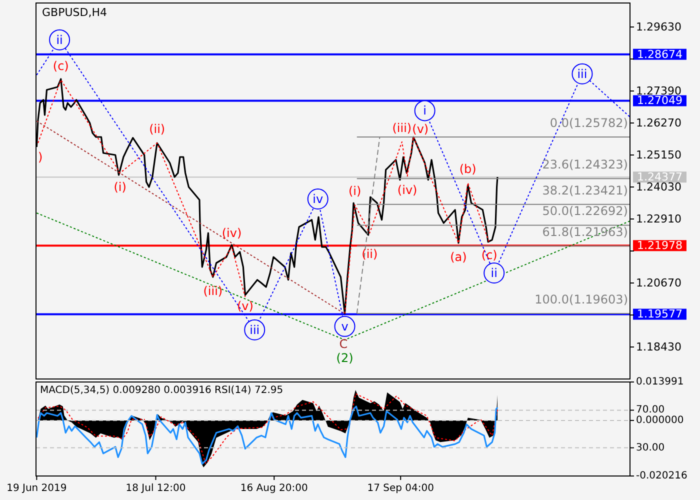 The width and height of the screenshot is (700, 500). I want to click on y-tick-label: 0.000000, so click(660, 420).